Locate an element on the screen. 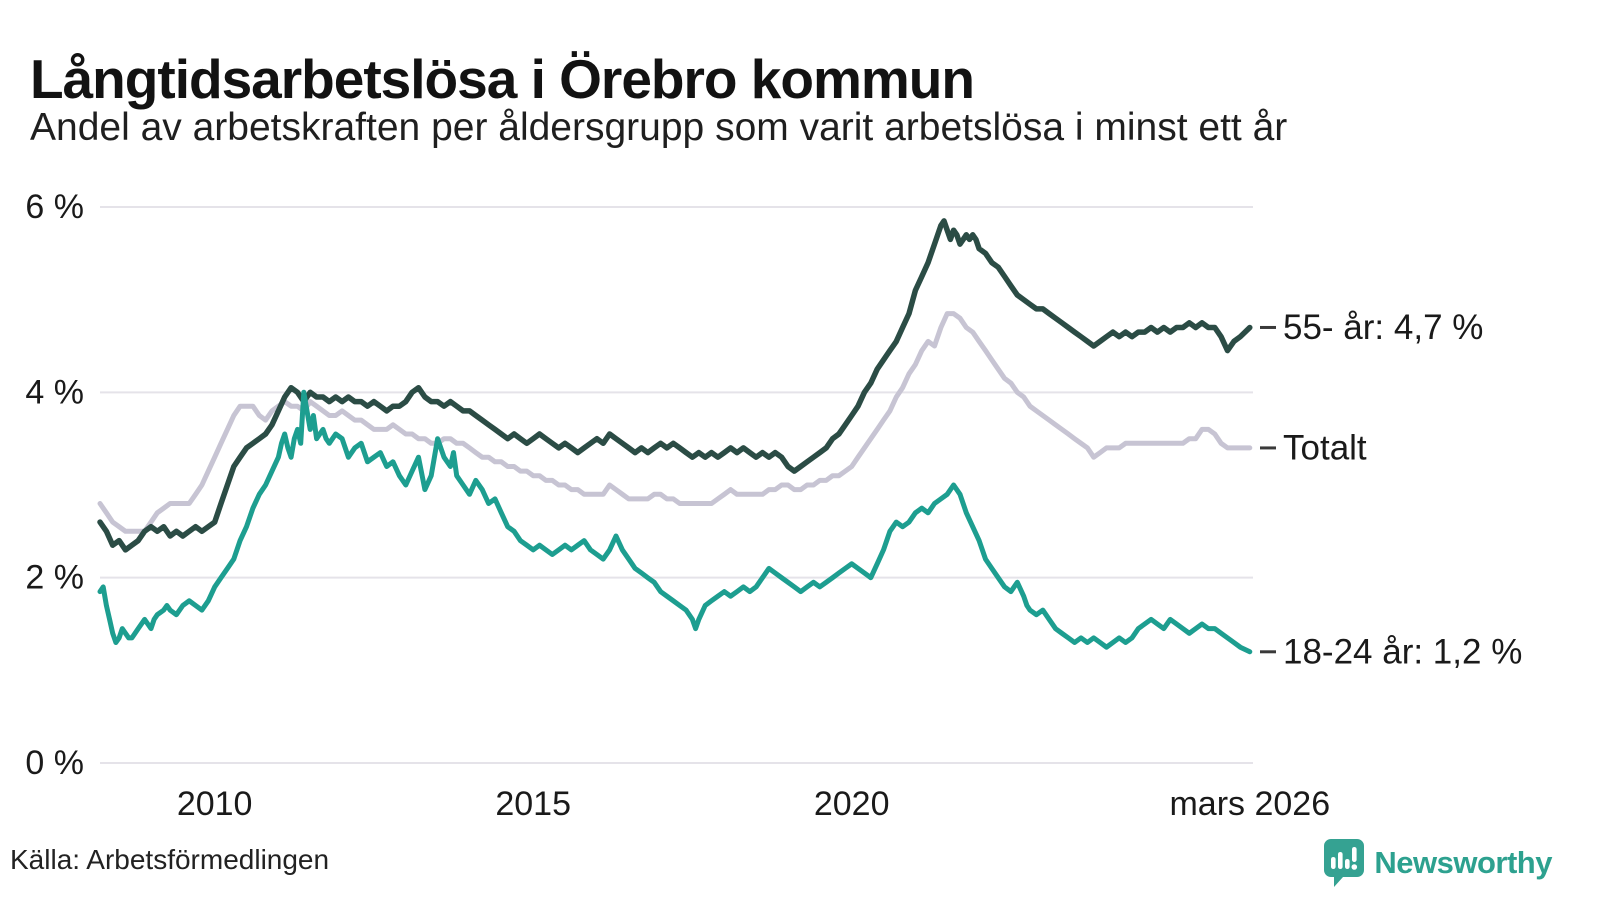  x-tick-label: 2015 is located at coordinates (533, 804).